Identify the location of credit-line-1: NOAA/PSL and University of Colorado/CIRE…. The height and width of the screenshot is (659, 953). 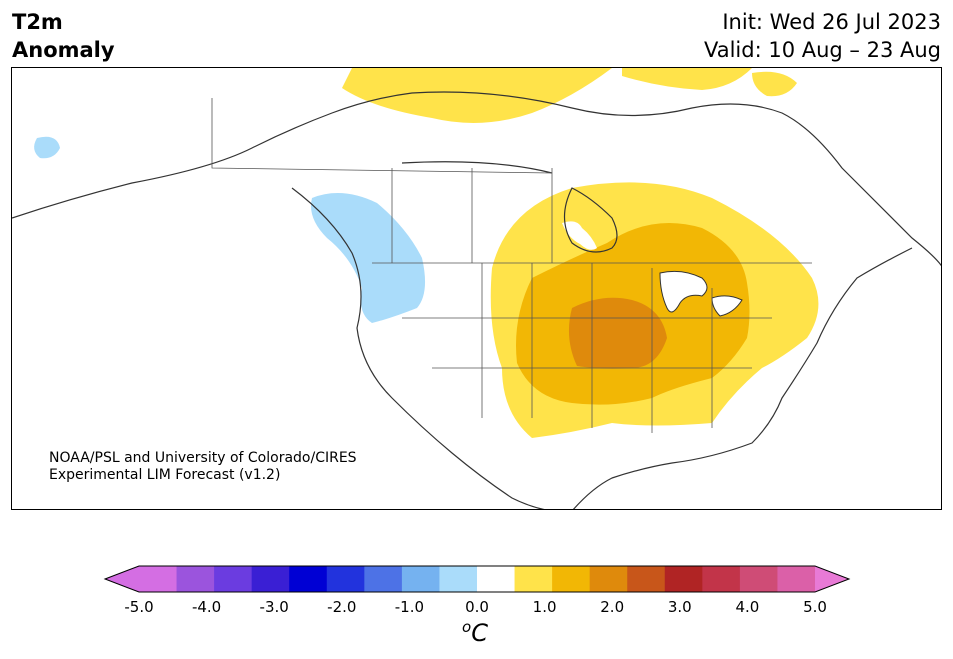
(203, 458).